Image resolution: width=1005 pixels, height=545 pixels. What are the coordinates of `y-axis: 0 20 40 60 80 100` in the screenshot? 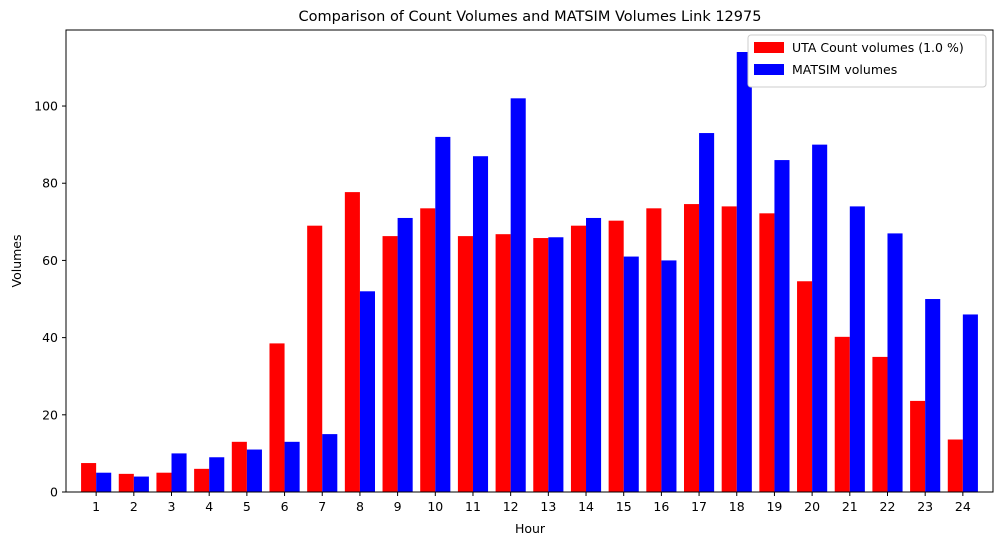 It's located at (50, 299).